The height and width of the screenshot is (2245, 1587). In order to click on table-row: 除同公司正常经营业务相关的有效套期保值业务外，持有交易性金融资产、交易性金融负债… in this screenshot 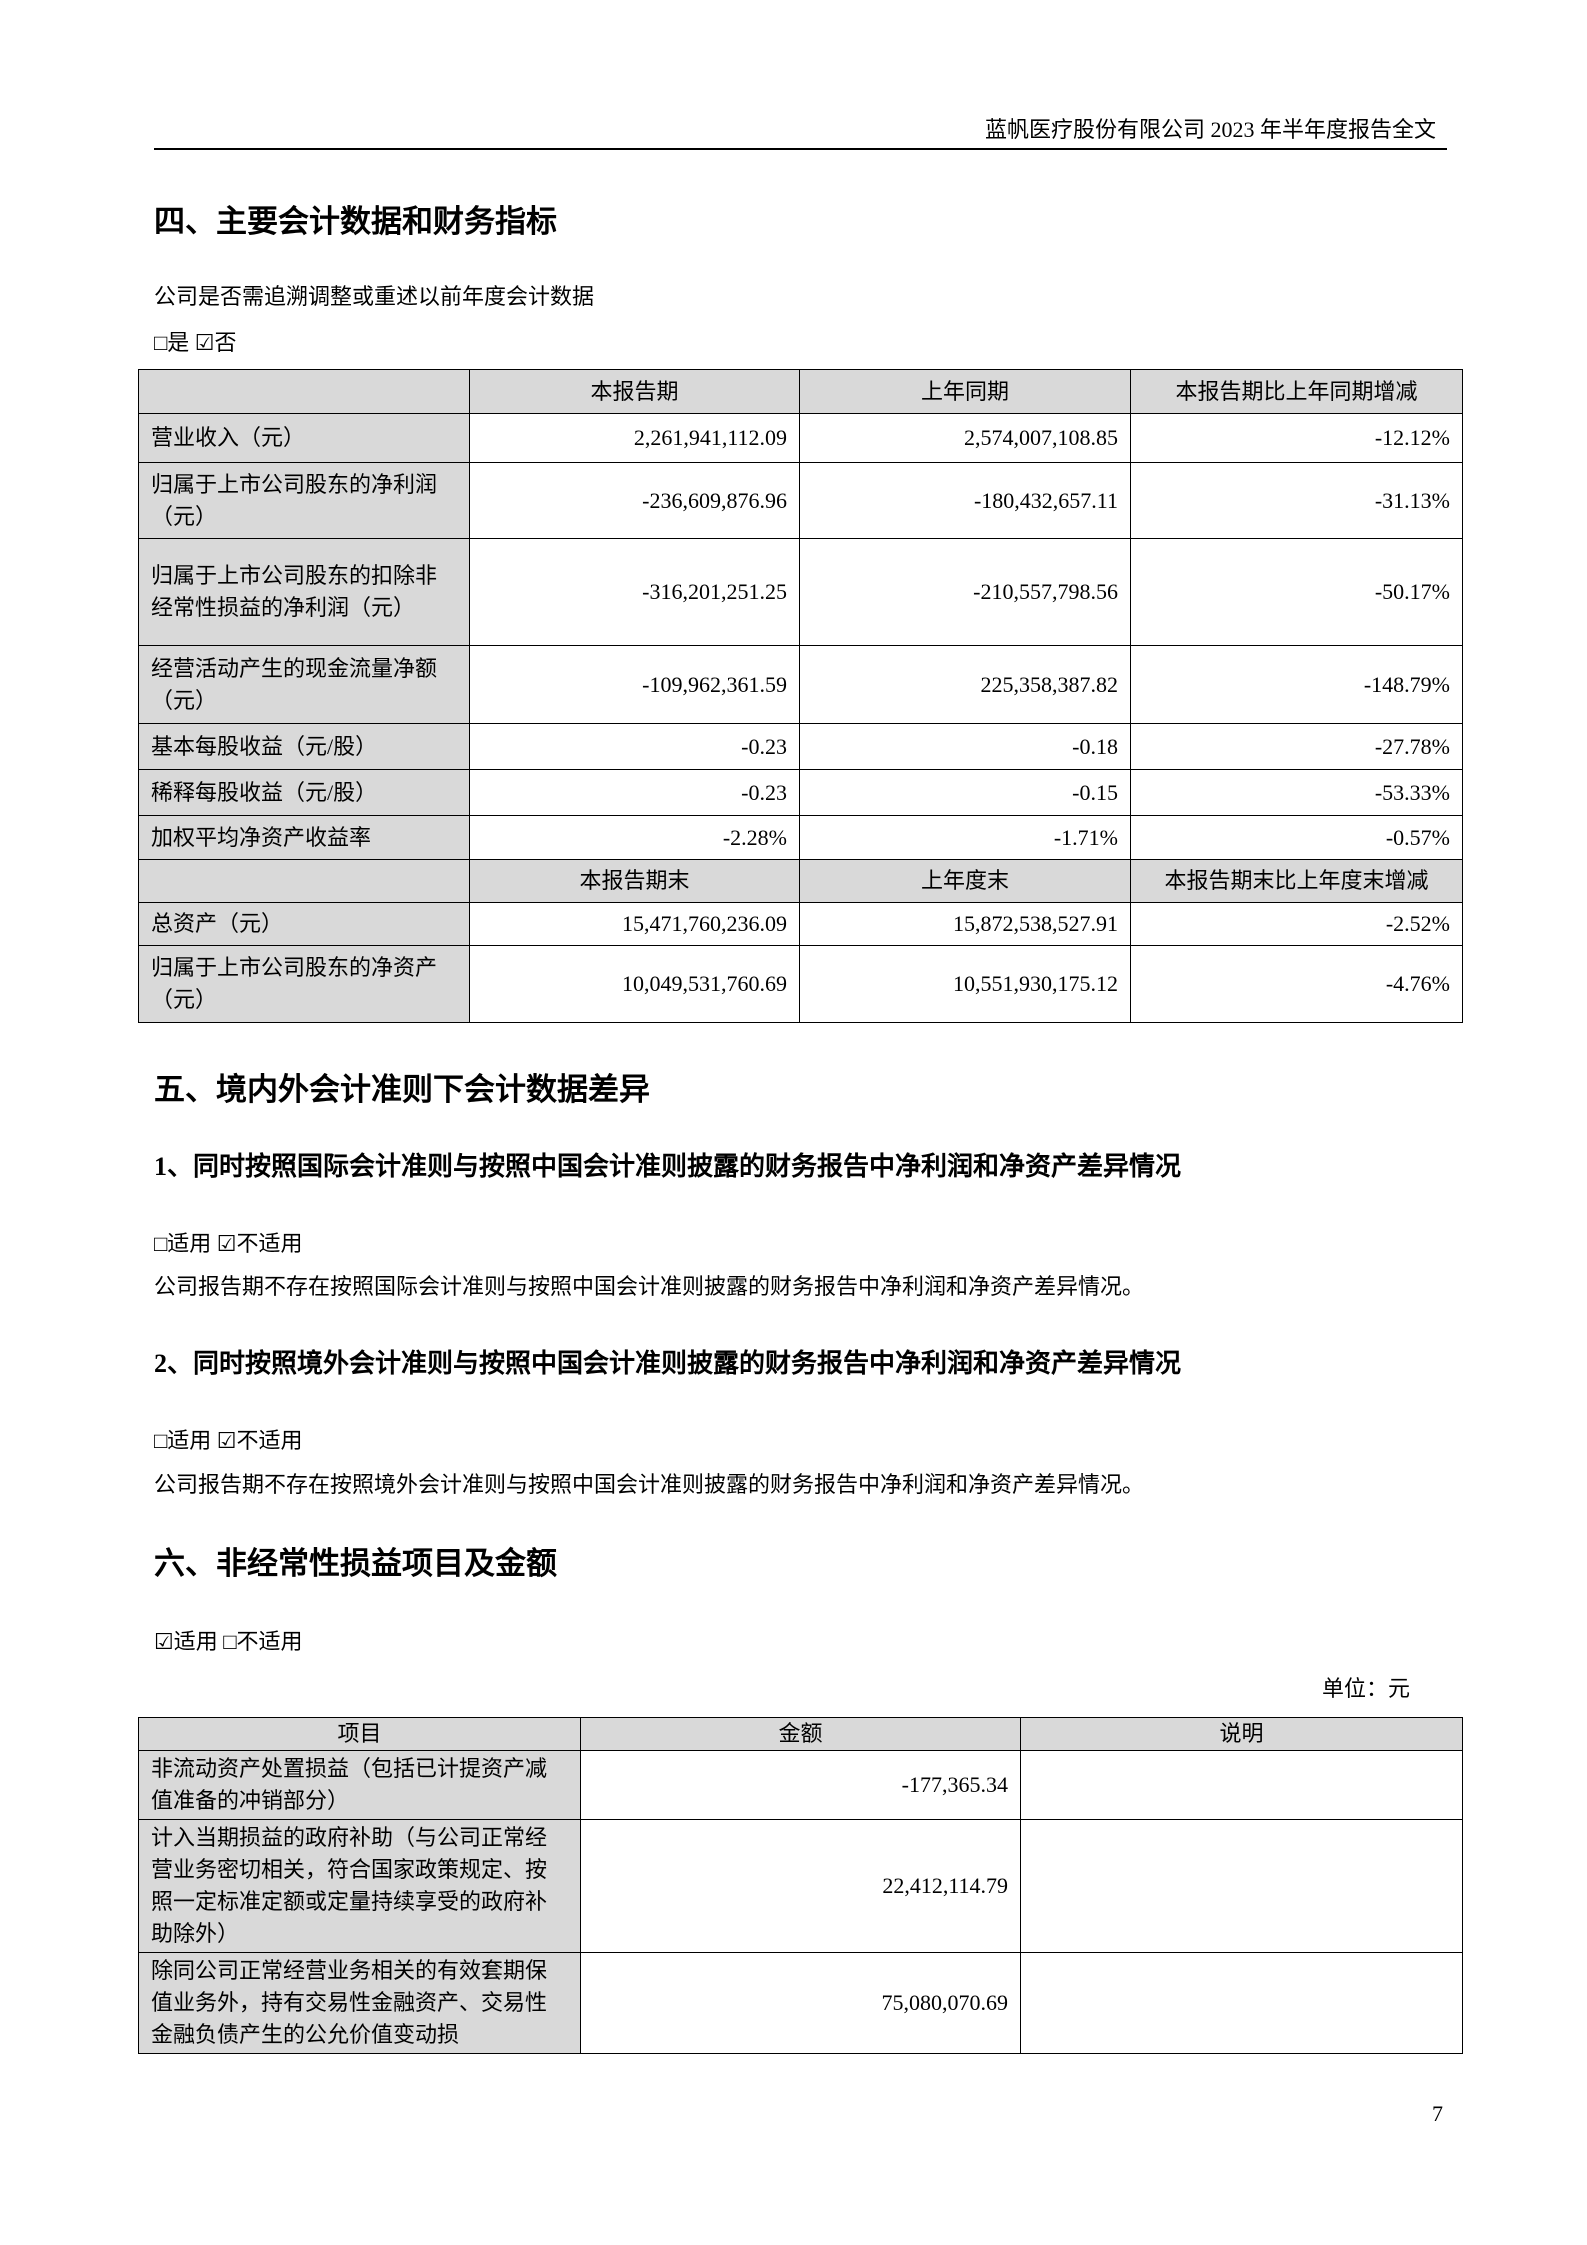, I will do `click(800, 2003)`.